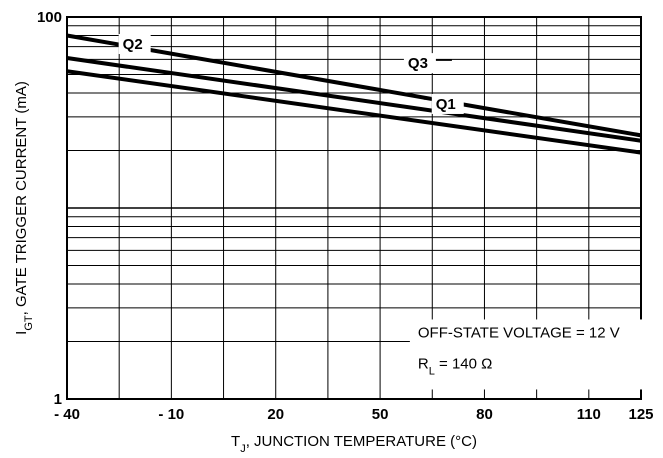 The width and height of the screenshot is (663, 458). Describe the element at coordinates (640, 414) in the screenshot. I see `x-tick-label: 125` at that location.